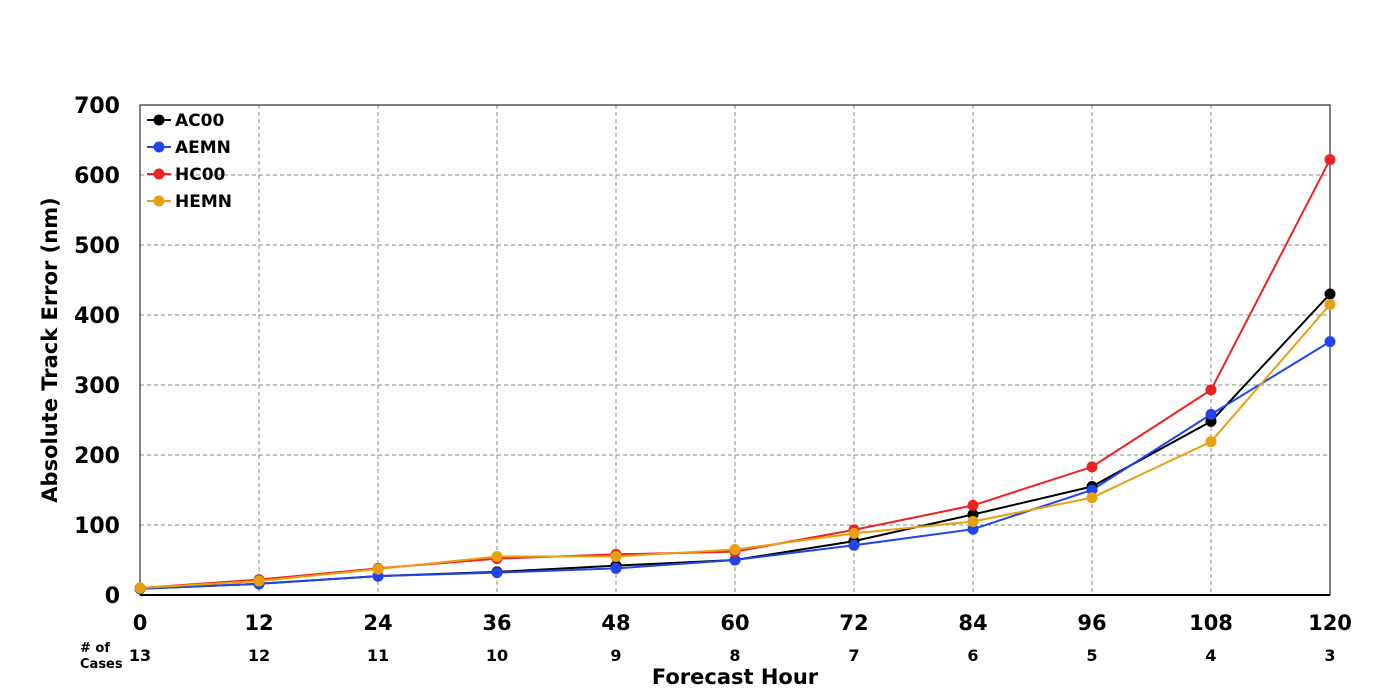 This screenshot has height=700, width=1400. I want to click on x-tick-label: 72, so click(853, 623).